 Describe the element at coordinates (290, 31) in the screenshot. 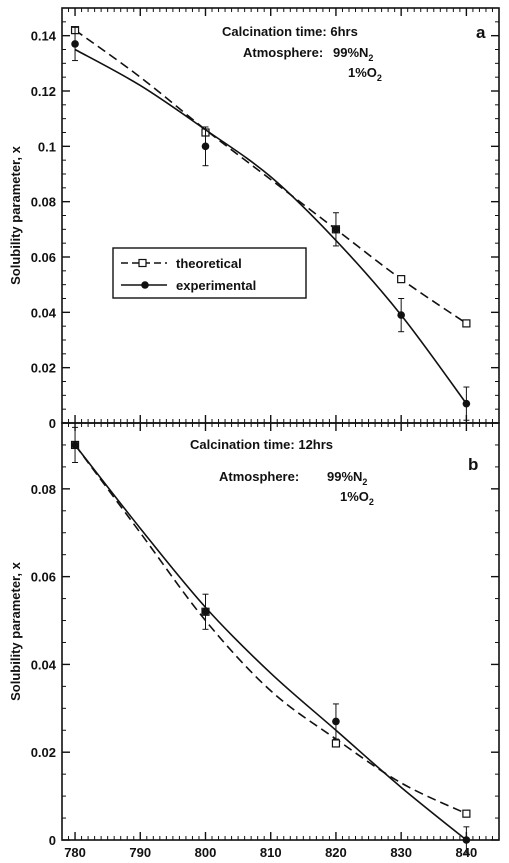

I see `annotation-time: Calcination time: 6hrs` at that location.